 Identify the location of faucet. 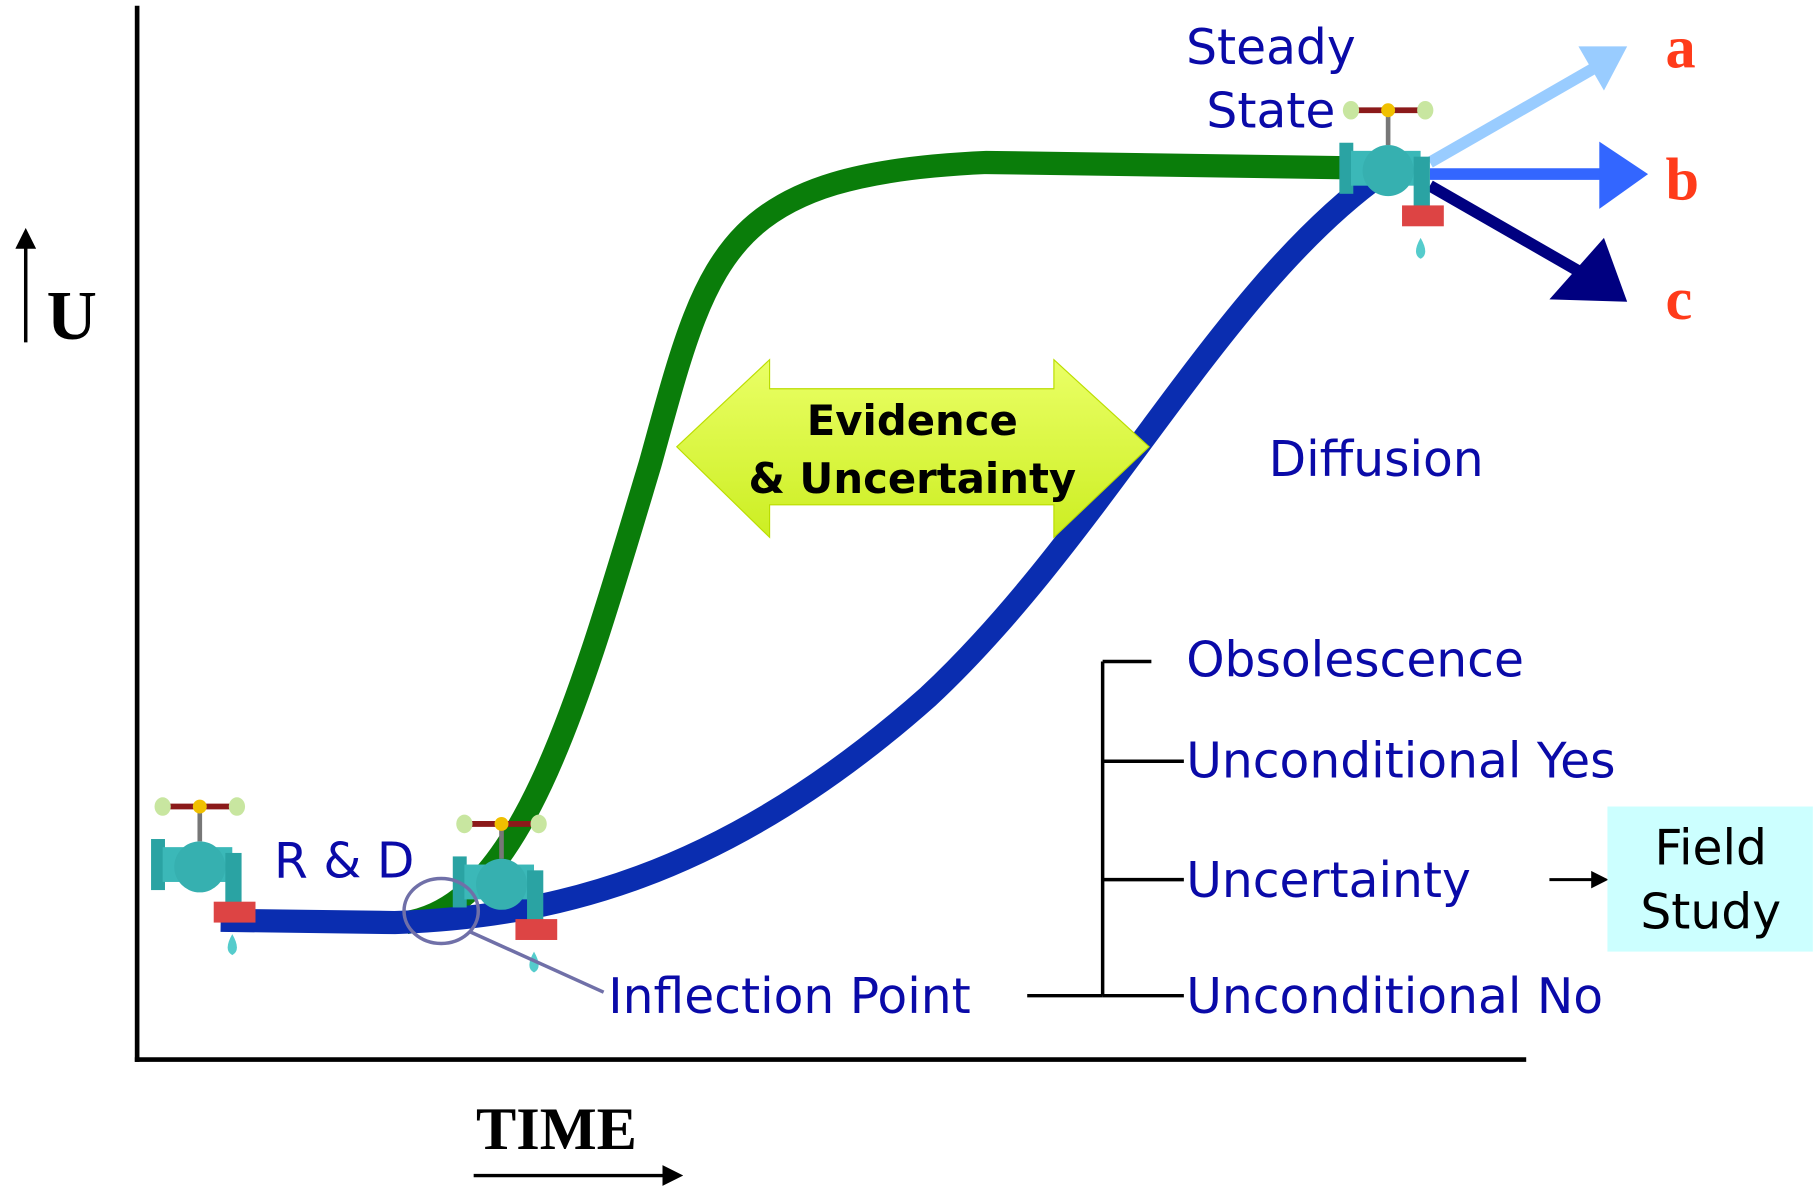
(1391, 180).